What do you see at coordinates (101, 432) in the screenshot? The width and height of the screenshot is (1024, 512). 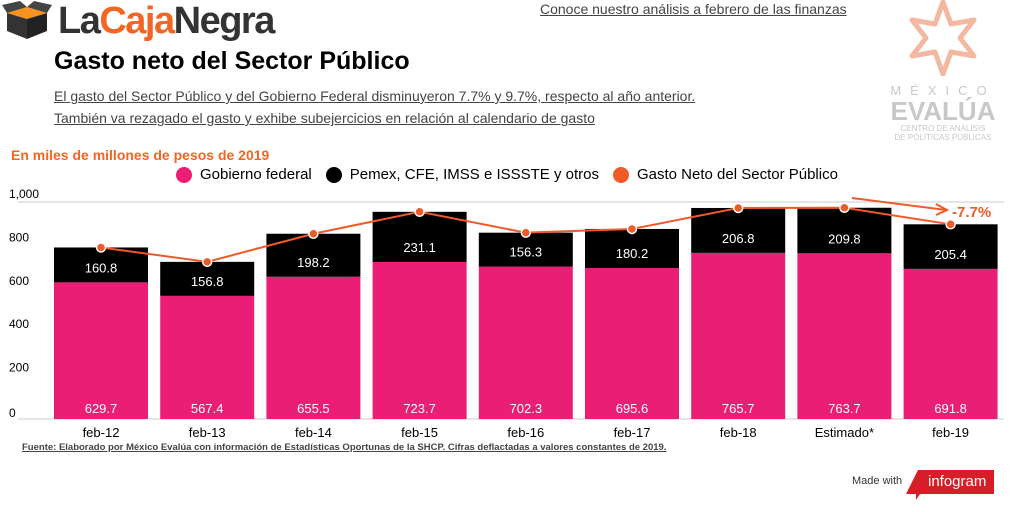 I see `x-tick-label: feb-12` at bounding box center [101, 432].